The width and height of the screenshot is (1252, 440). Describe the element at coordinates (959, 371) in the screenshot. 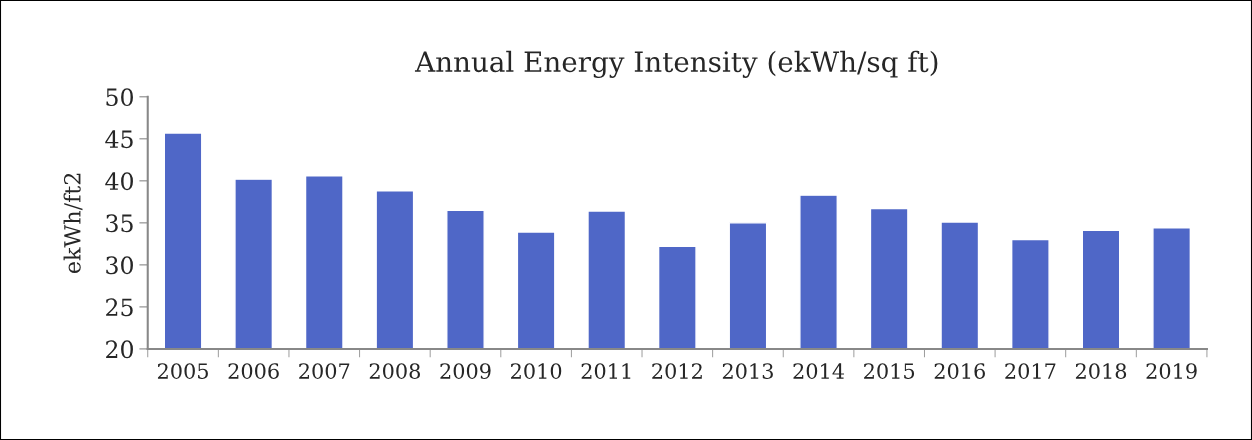

I see `x-tick-label: 2016` at that location.